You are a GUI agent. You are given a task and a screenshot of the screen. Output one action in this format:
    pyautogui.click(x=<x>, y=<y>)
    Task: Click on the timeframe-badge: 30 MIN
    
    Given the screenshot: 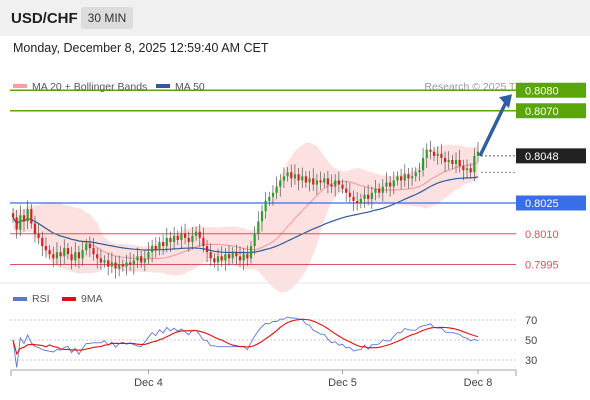 What is the action you would take?
    pyautogui.click(x=107, y=18)
    